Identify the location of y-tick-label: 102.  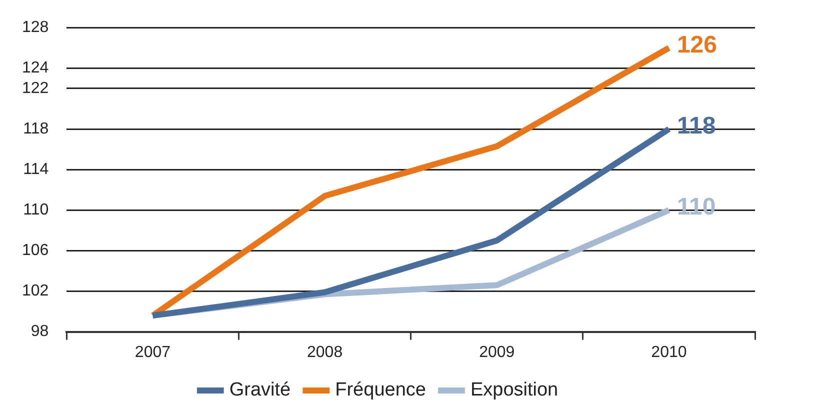
(35, 291).